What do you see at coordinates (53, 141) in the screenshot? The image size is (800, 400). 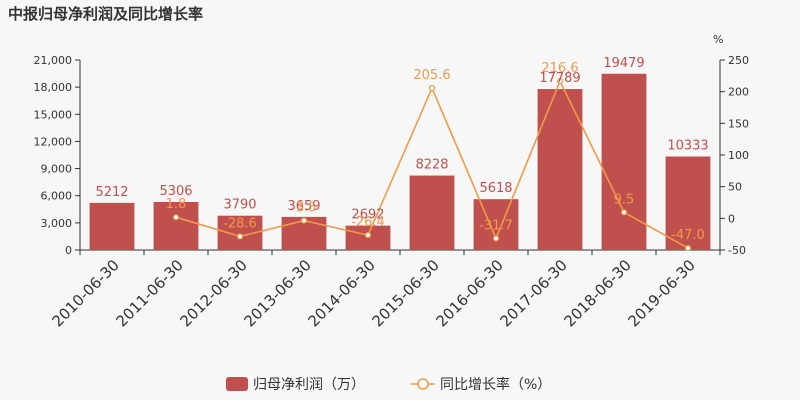 I see `left-tick-label: 12,000` at bounding box center [53, 141].